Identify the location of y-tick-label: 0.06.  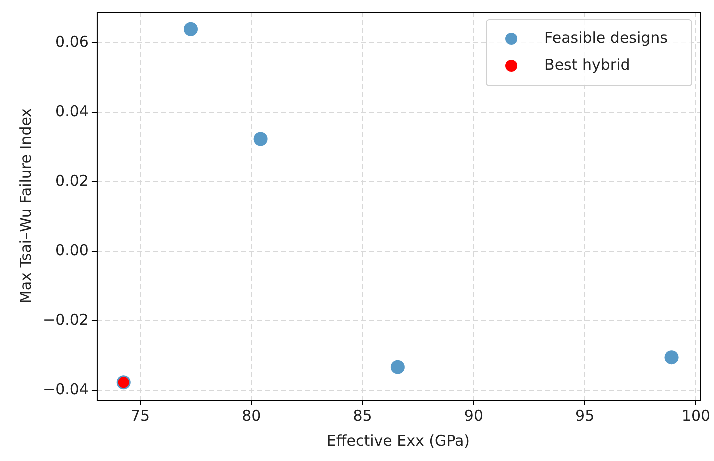
(72, 41).